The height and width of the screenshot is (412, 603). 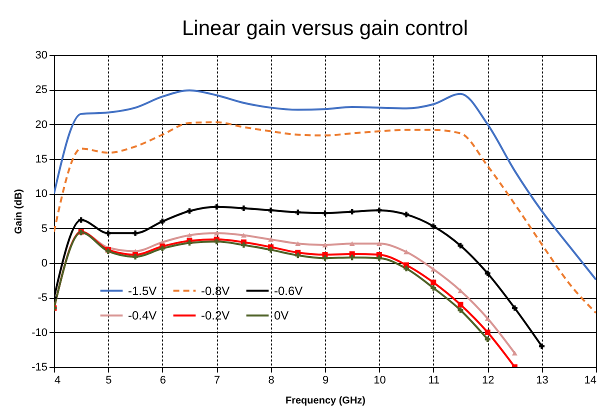 I want to click on legend-label: 0V, so click(x=281, y=315).